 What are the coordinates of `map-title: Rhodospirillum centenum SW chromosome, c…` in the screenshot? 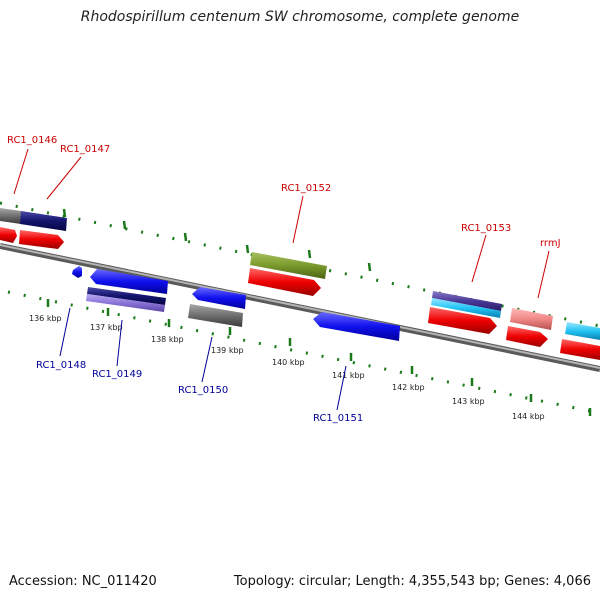 It's located at (300, 17).